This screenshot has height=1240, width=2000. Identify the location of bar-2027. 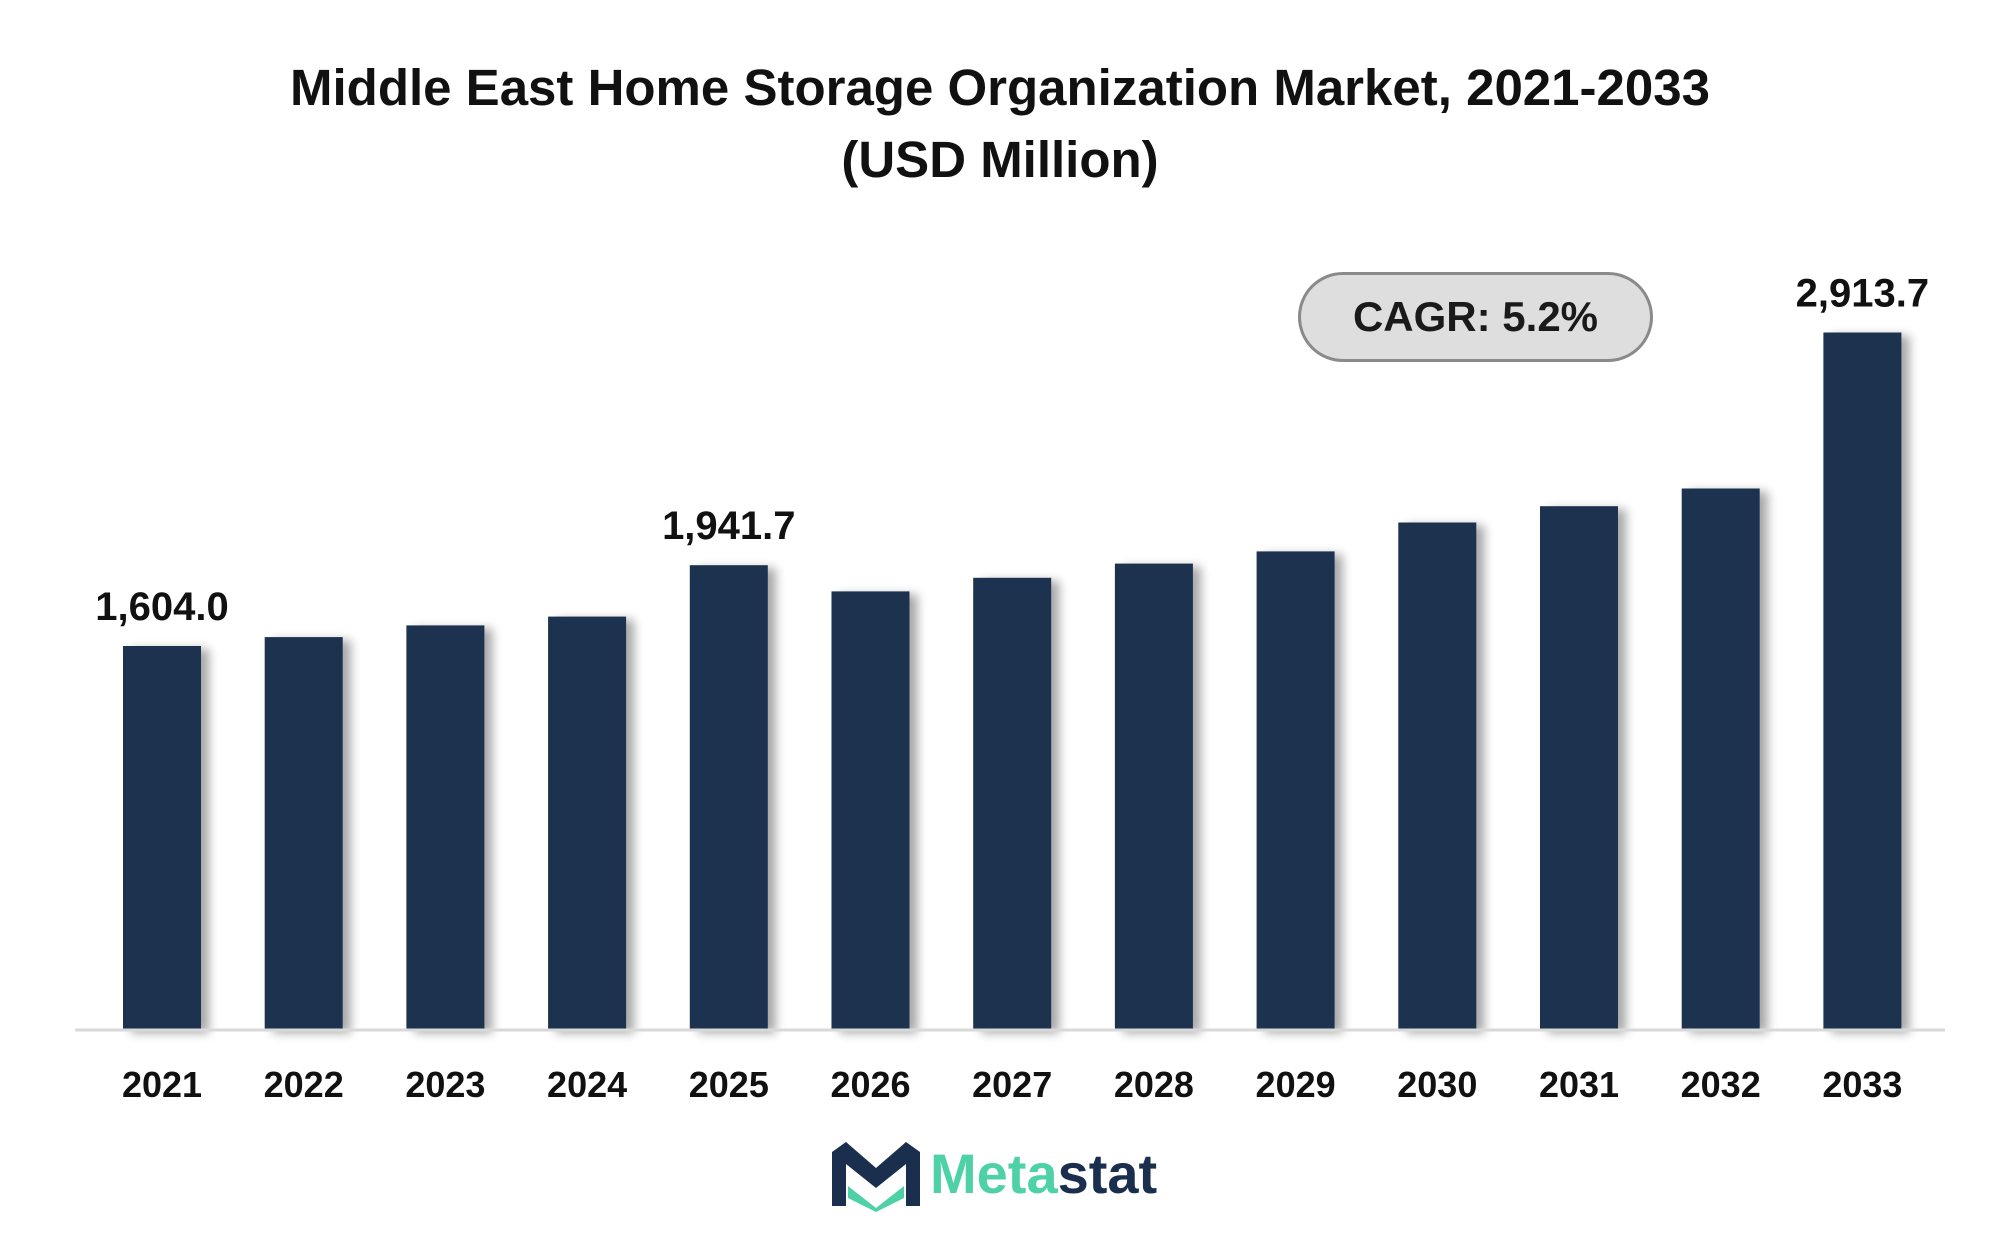
(1012, 803).